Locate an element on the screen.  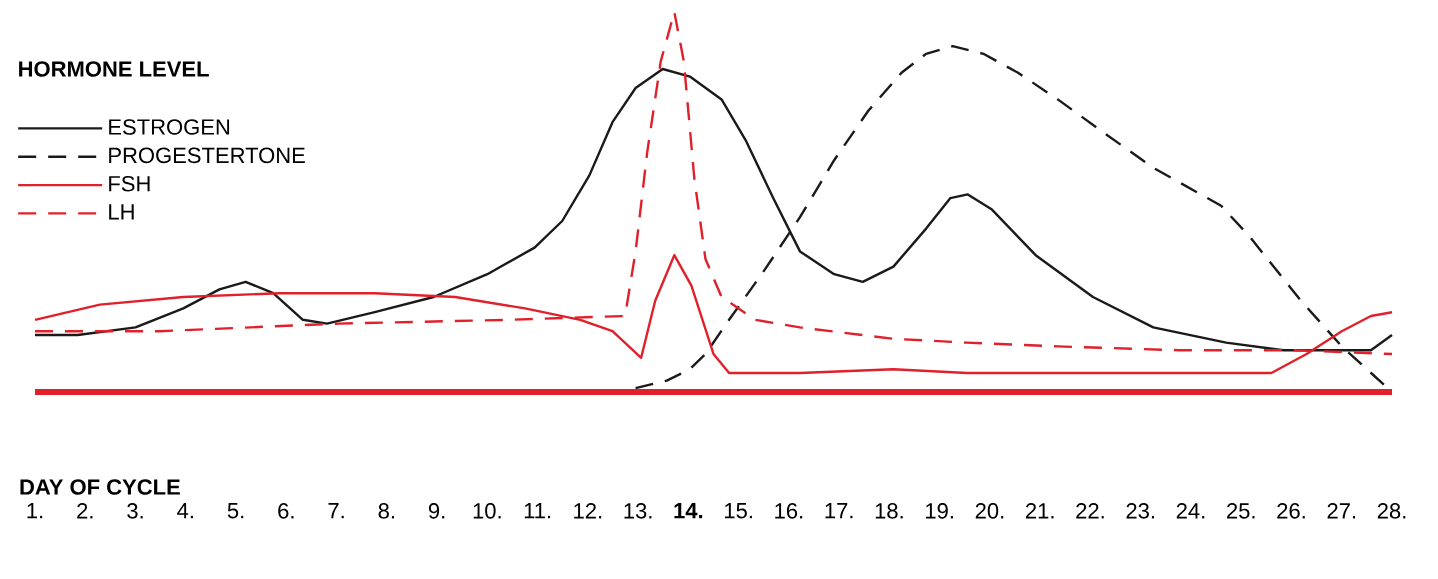
x-tick-label: 5. is located at coordinates (235, 511).